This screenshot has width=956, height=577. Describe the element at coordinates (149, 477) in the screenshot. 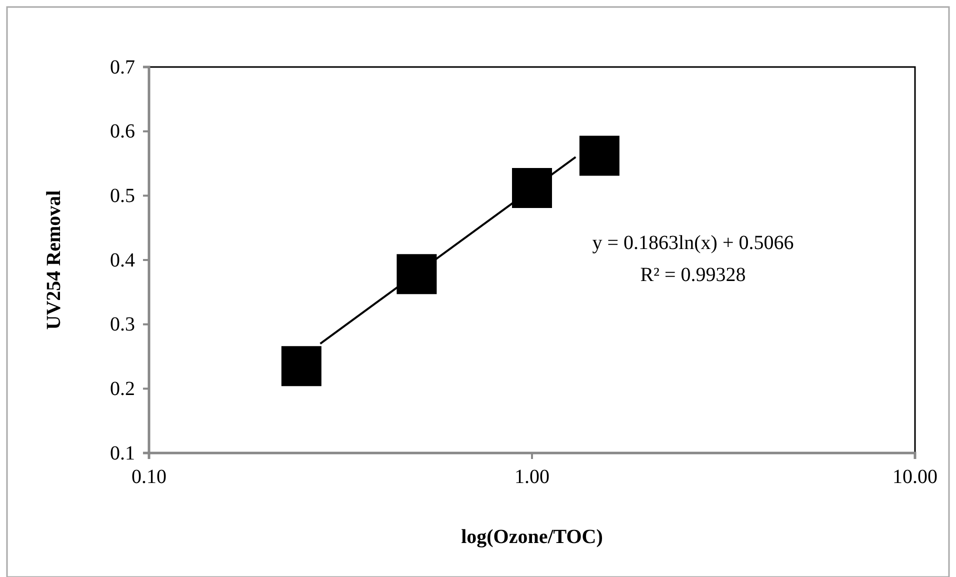

I see `x-tick-label: 0.10` at that location.